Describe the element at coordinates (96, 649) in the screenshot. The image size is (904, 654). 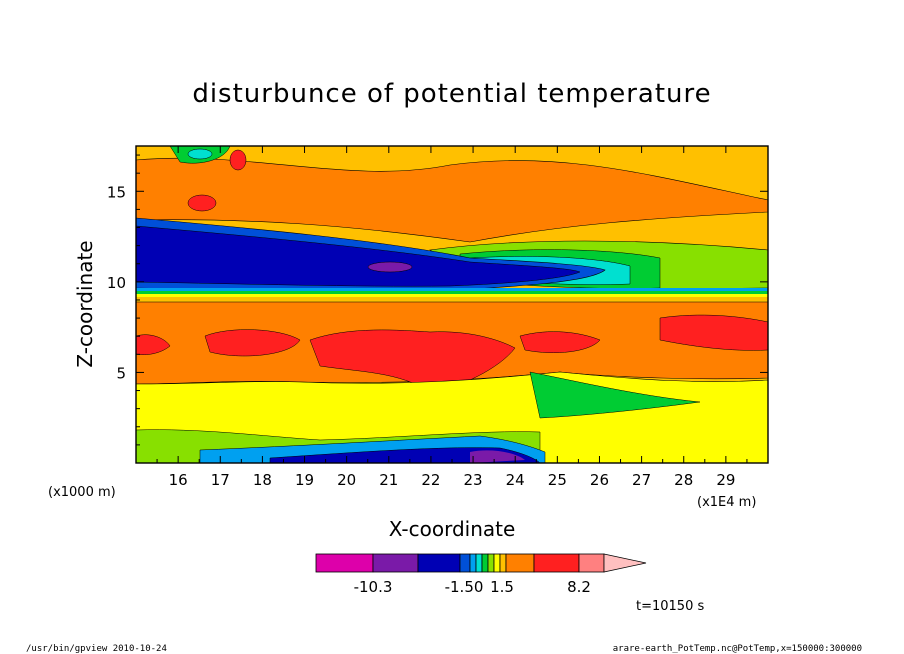
I see `footer-left: /usr/bin/gpview 2010-10-24` at that location.